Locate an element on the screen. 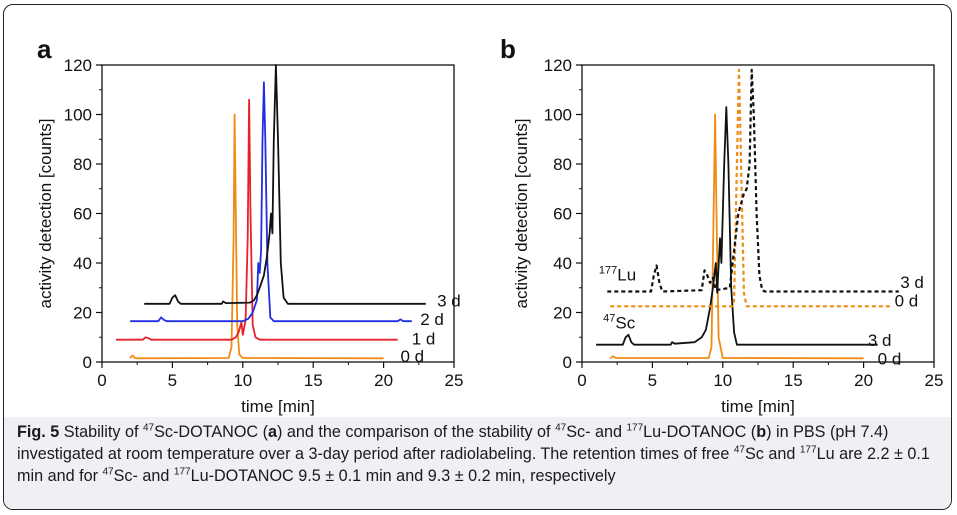  isotope-label: 47Sc is located at coordinates (619, 323).